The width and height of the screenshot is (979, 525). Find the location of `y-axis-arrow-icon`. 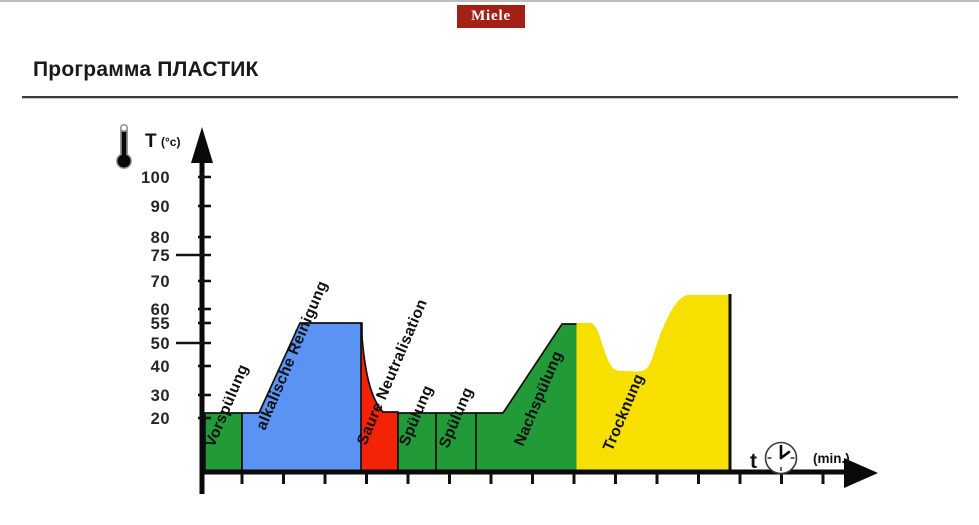

y-axis-arrow-icon is located at coordinates (202, 145).